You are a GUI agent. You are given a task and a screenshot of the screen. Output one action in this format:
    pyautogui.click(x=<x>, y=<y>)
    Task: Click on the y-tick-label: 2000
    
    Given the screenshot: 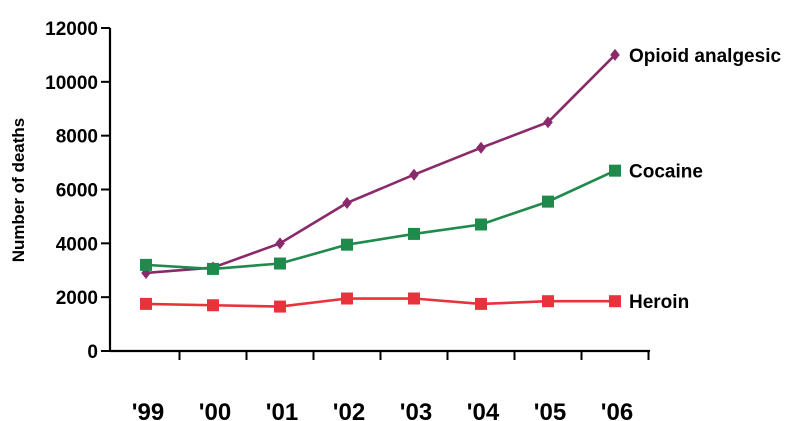 What is the action you would take?
    pyautogui.click(x=77, y=298)
    